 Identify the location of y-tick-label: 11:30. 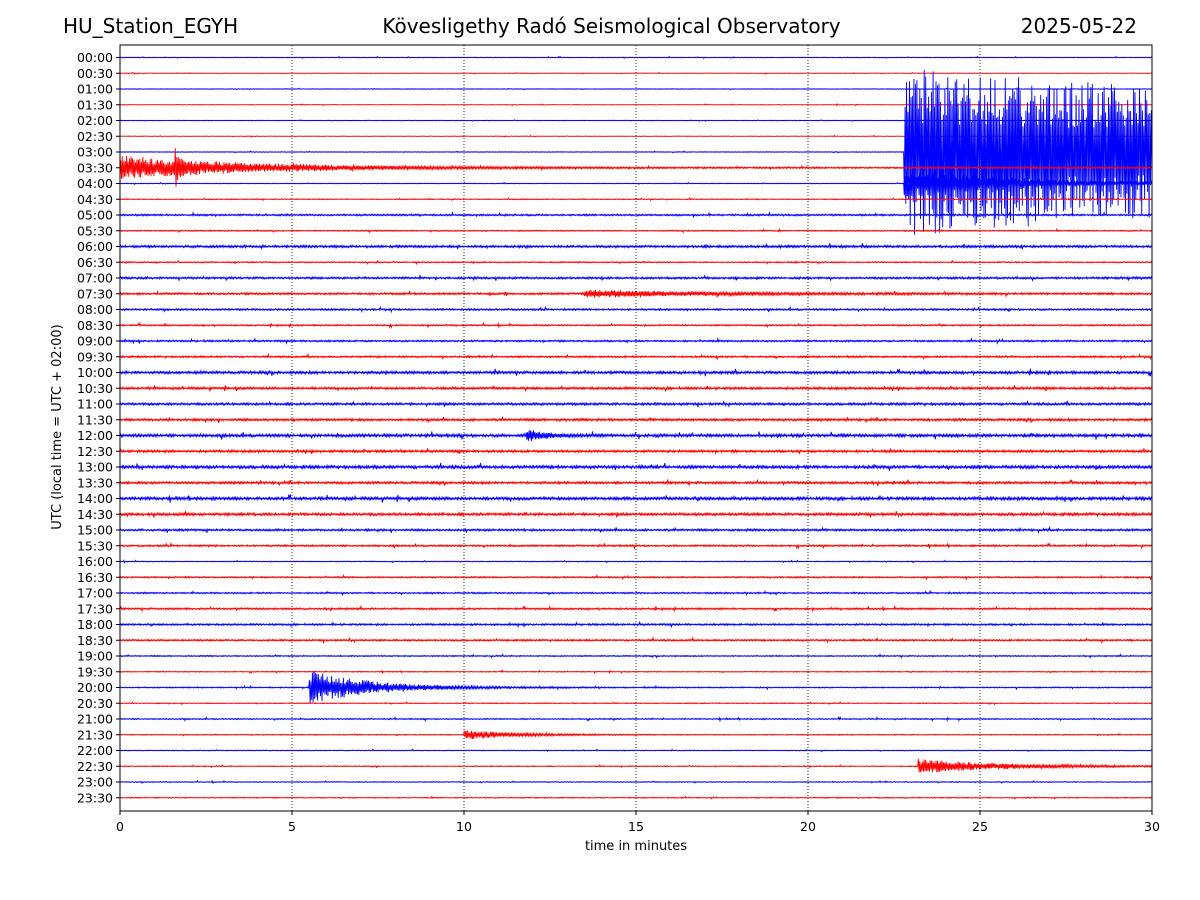
(95, 419).